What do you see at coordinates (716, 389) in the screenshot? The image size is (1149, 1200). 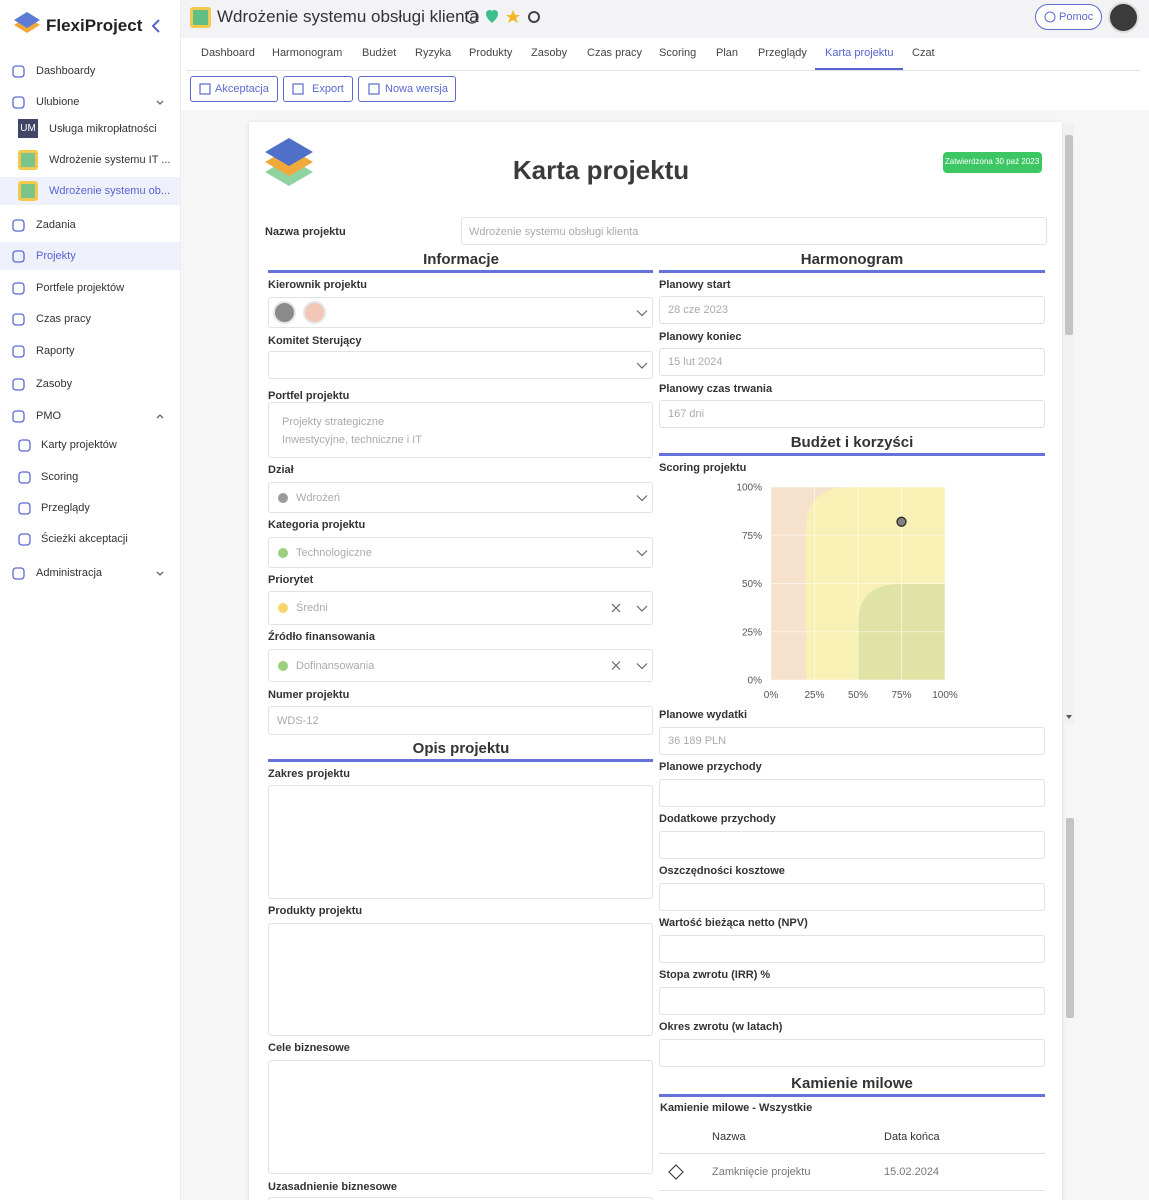 I see `field-label: Planowy czas trwania` at bounding box center [716, 389].